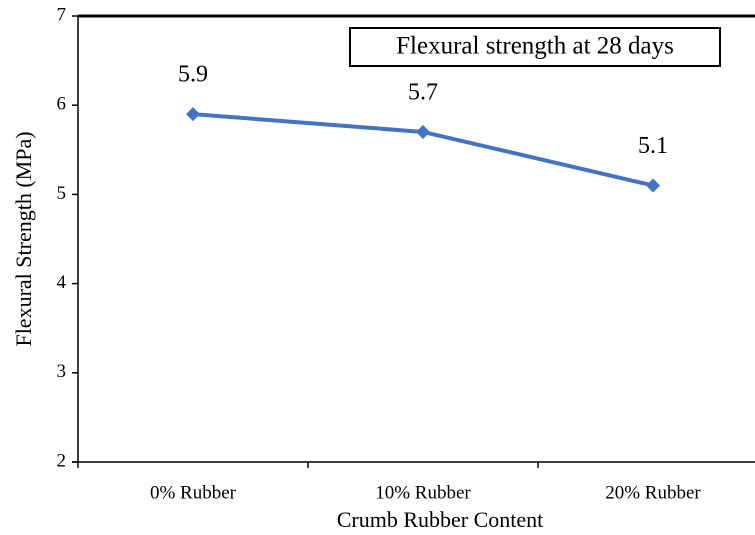 The image size is (755, 535). What do you see at coordinates (62, 282) in the screenshot?
I see `y-tick-label: 4` at bounding box center [62, 282].